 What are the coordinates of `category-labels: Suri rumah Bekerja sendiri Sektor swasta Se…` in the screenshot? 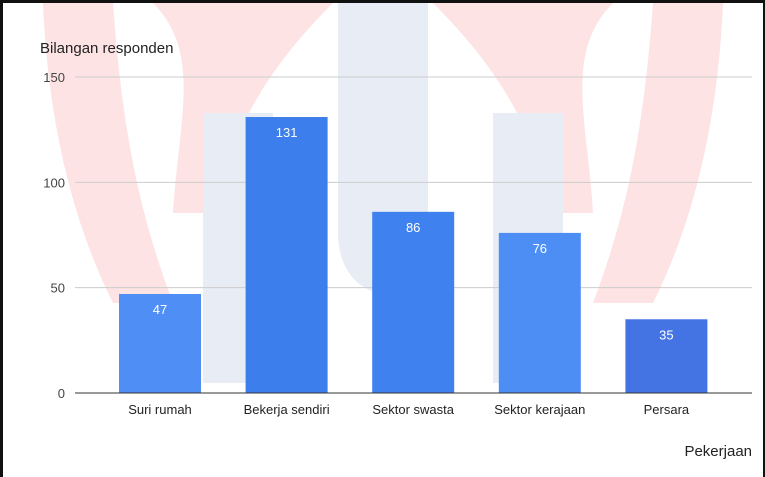 It's located at (409, 409).